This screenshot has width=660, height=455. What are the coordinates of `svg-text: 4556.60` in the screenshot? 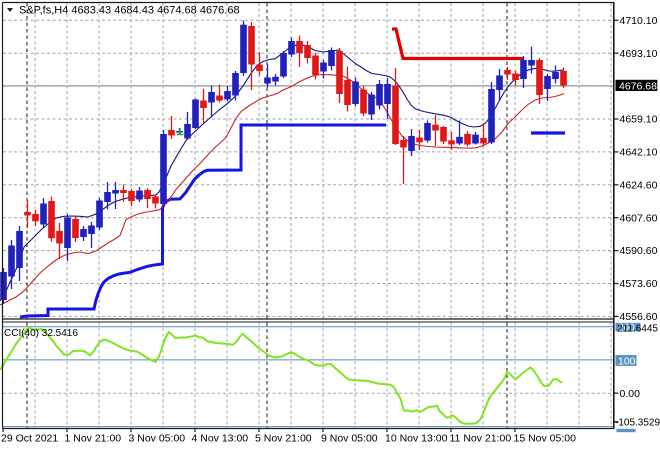 It's located at (639, 317).